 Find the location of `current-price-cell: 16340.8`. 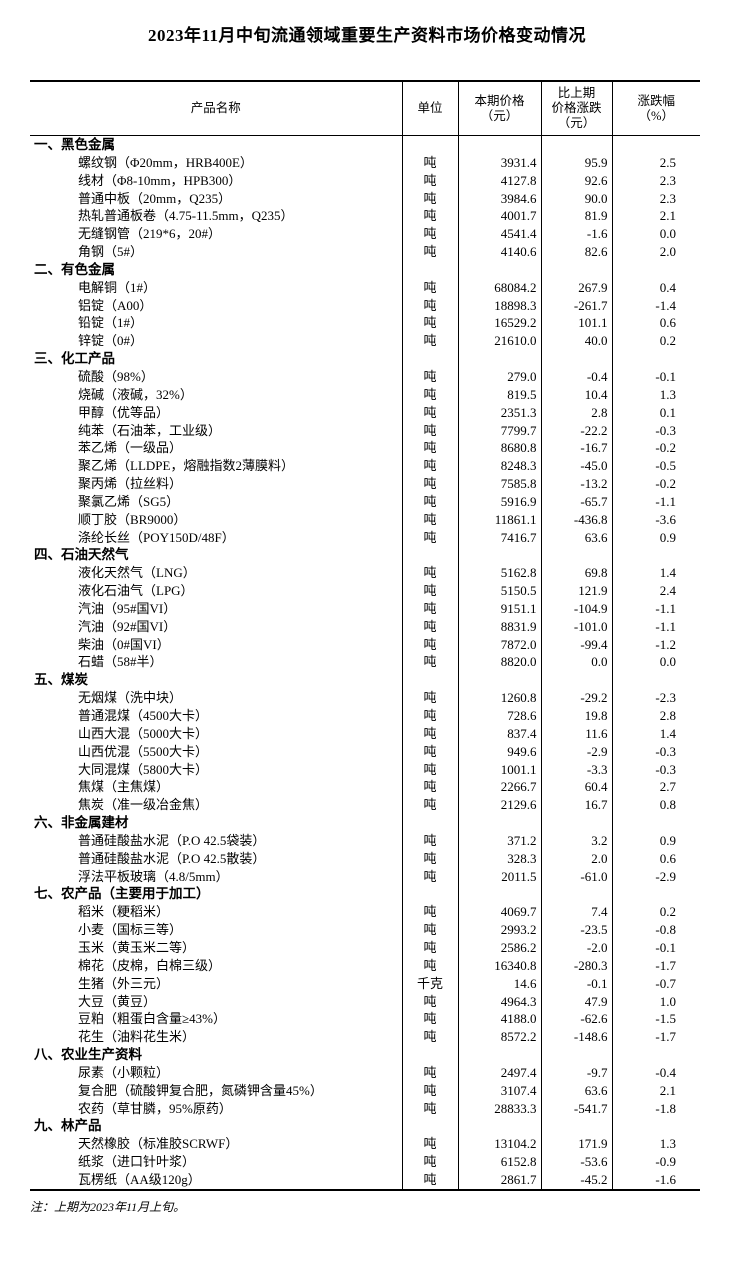

current-price-cell: 16340.8 is located at coordinates (499, 965).